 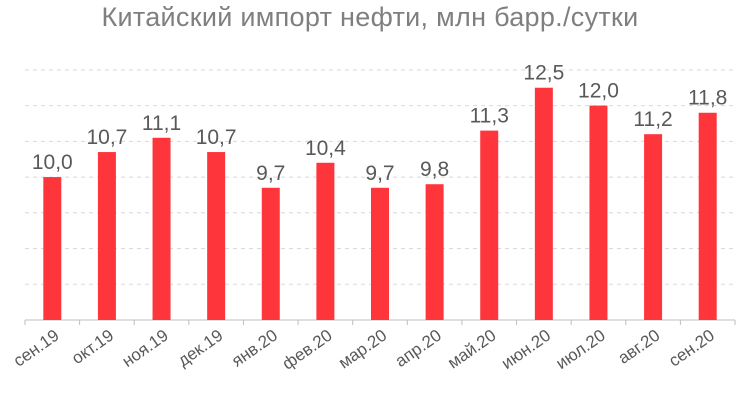 What do you see at coordinates (161, 228) in the screenshot?
I see `bar-ноя.19` at bounding box center [161, 228].